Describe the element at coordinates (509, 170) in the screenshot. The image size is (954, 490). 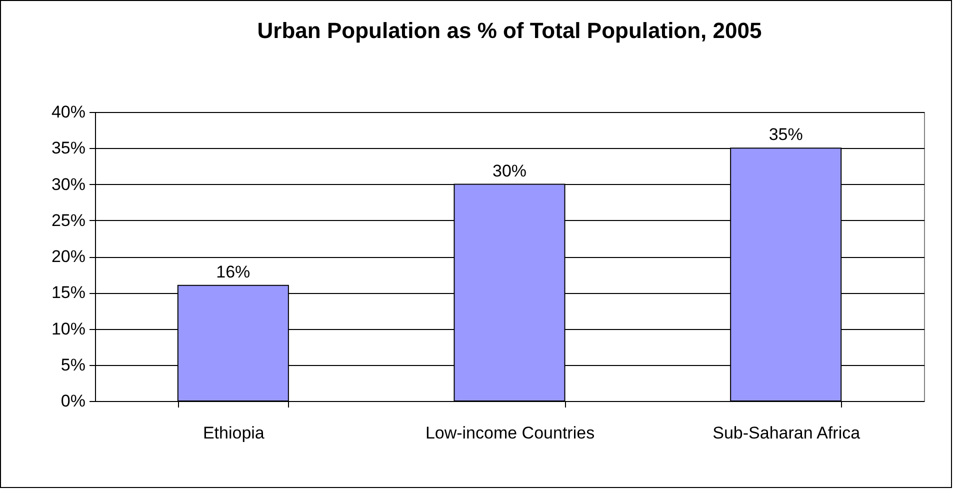
I see `data-label: 30%` at that location.